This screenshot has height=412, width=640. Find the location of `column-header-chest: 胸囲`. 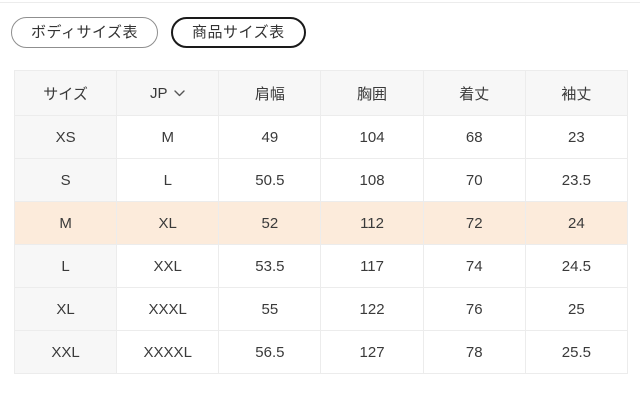

column-header-chest: 胸囲 is located at coordinates (372, 93).